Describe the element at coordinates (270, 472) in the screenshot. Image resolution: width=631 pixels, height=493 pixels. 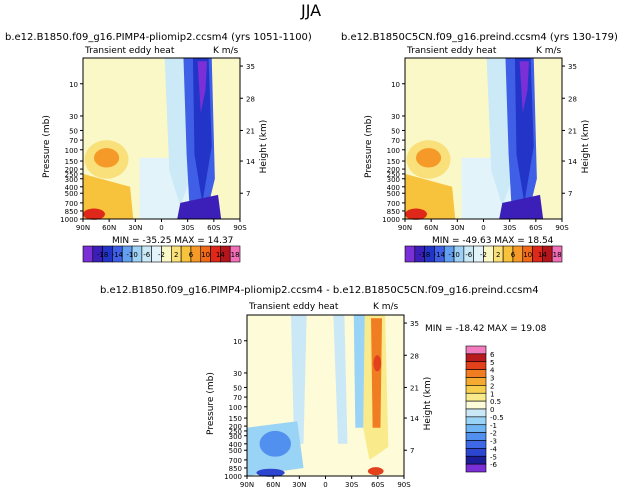
I see `panel3-field-northern-surface` at that location.